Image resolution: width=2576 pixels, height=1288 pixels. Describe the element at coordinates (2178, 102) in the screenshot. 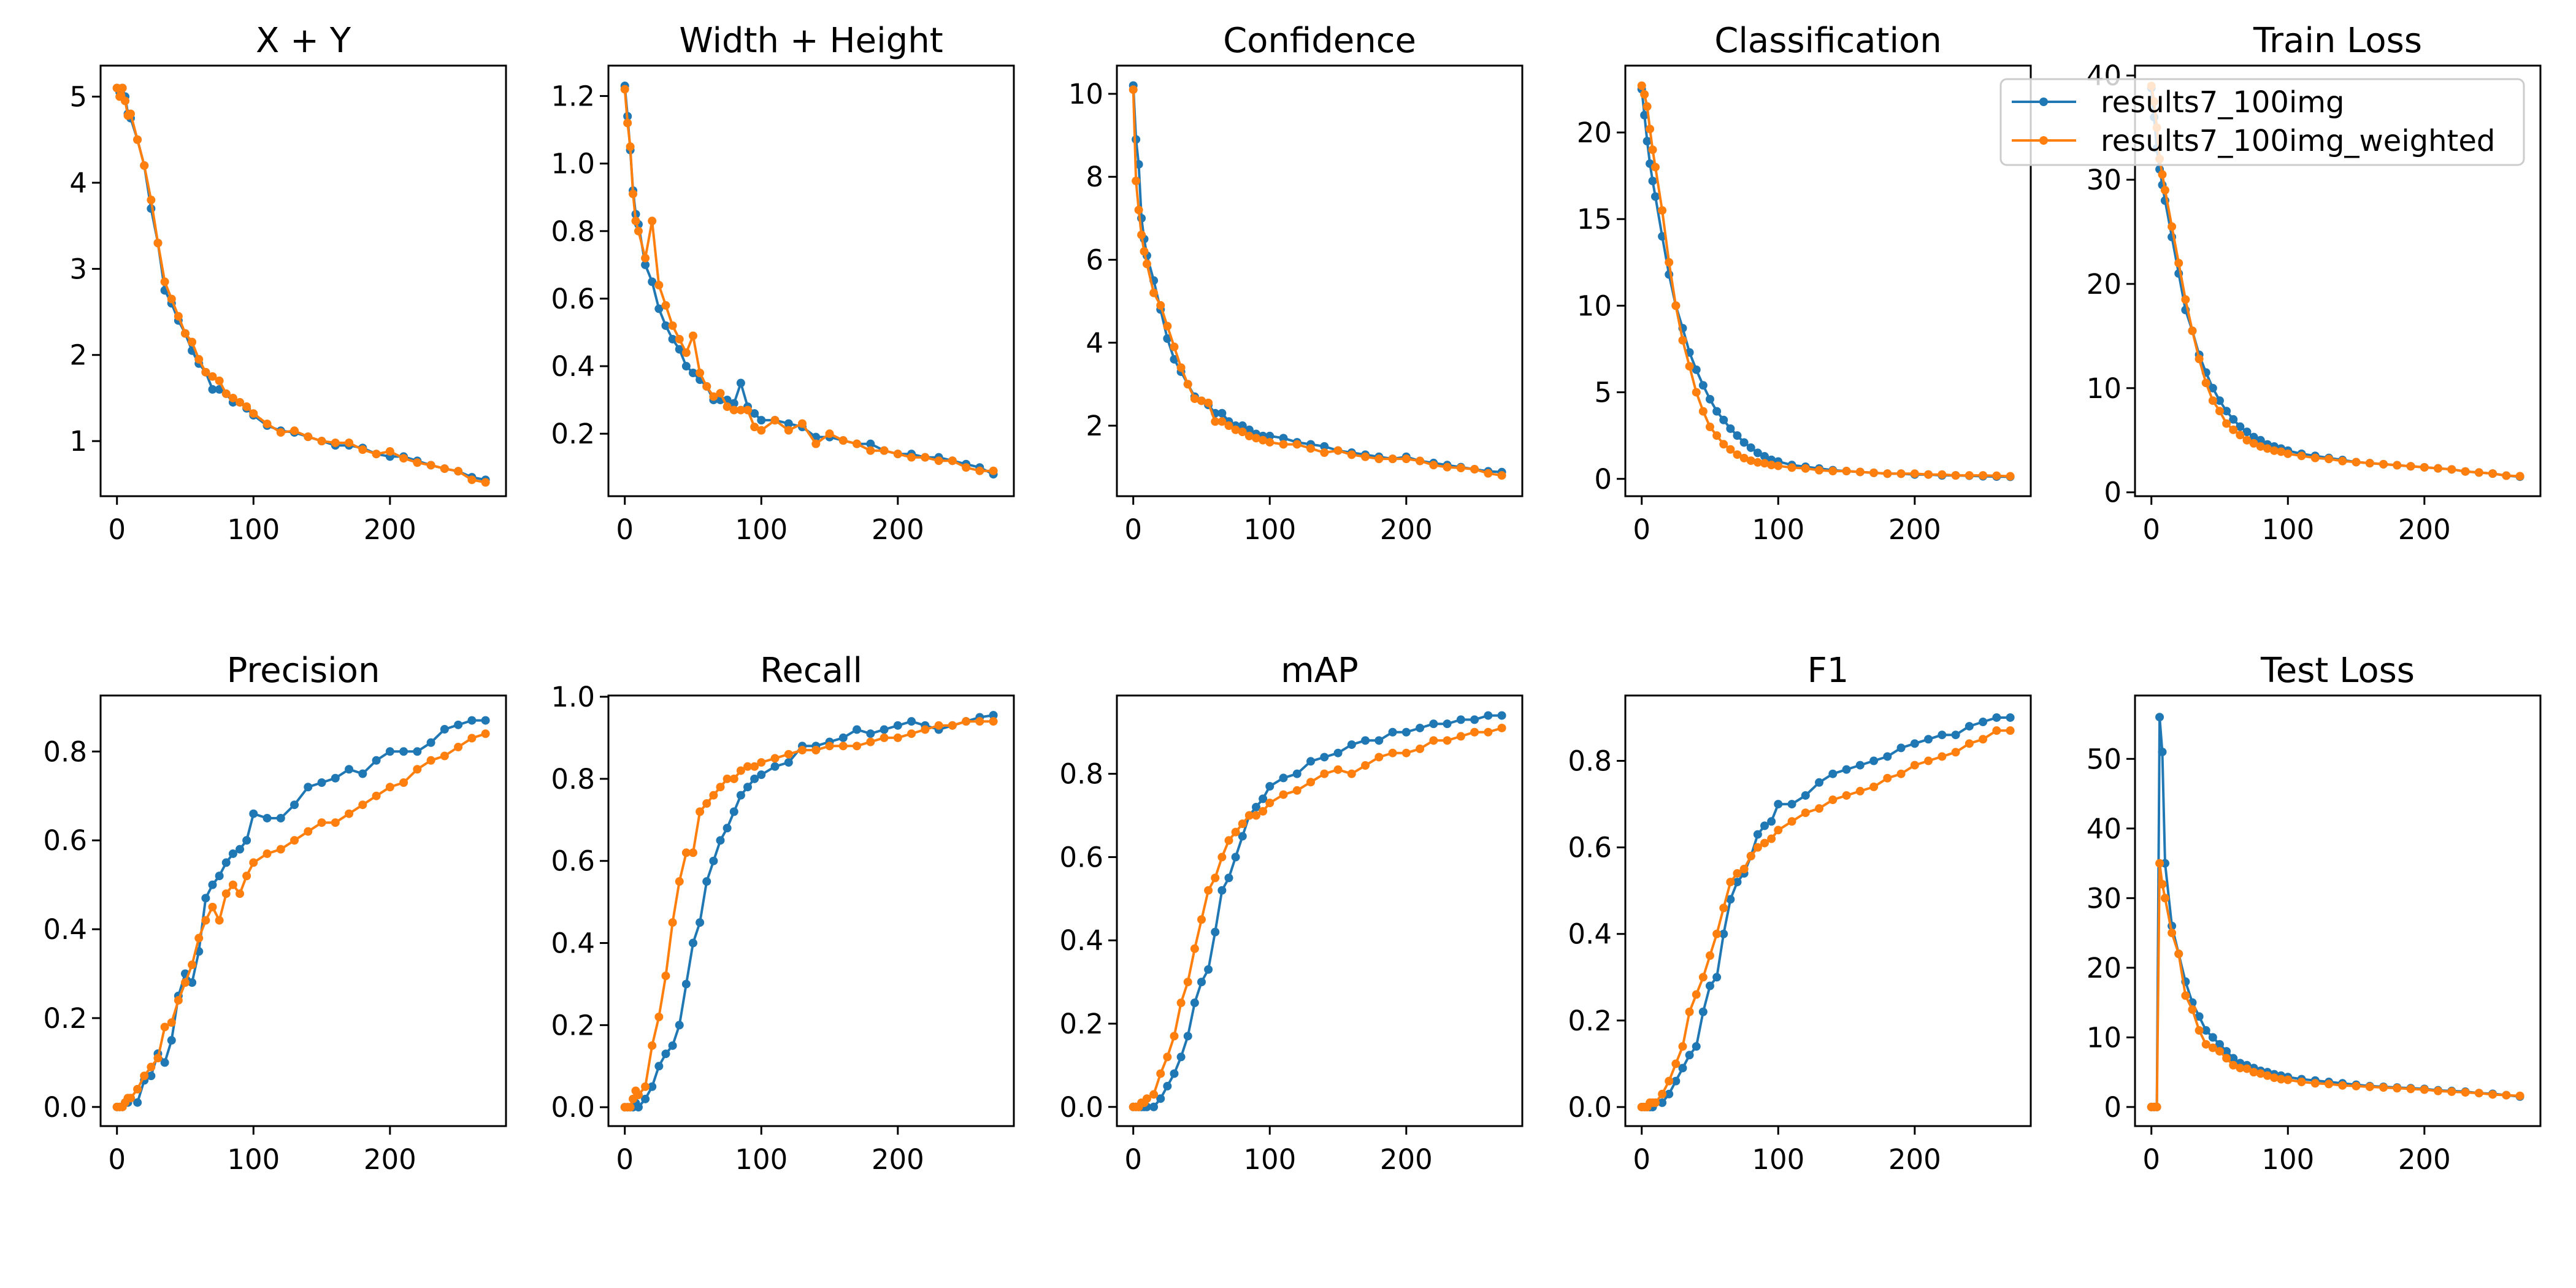

I see `legend-entry-0: results7_100img` at that location.